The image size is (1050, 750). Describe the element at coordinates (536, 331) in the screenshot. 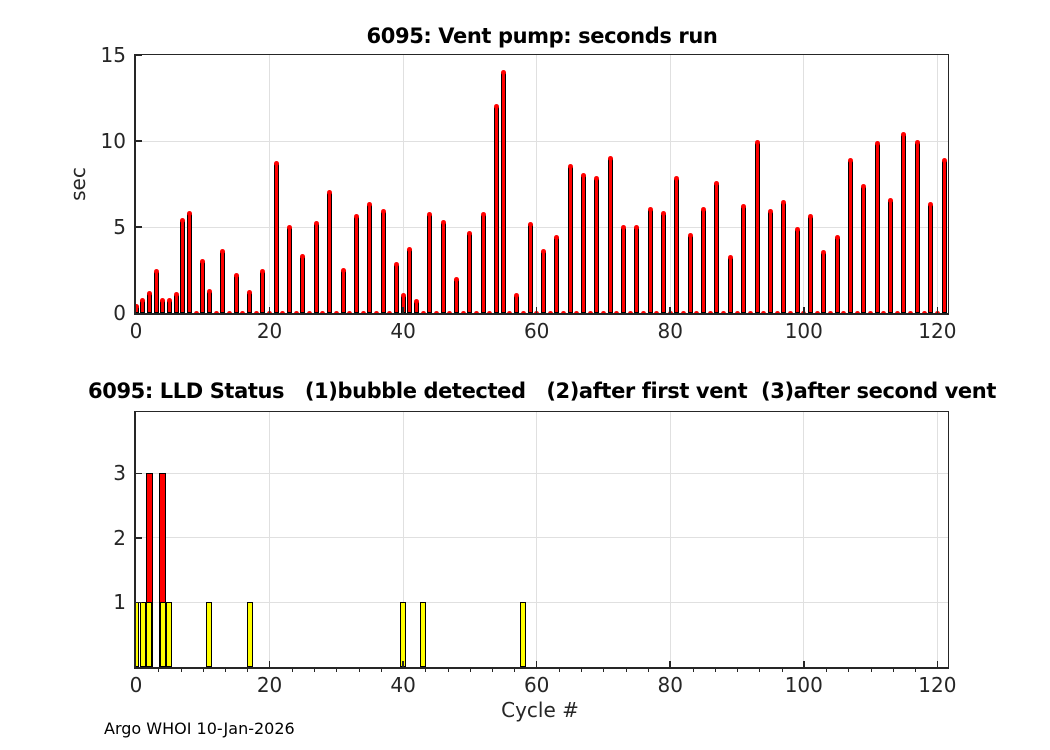

I see `x-tick-label: 60` at that location.